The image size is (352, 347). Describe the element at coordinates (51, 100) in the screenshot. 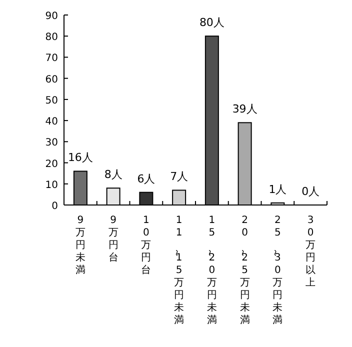

I see `y-tick-label: 50` at that location.